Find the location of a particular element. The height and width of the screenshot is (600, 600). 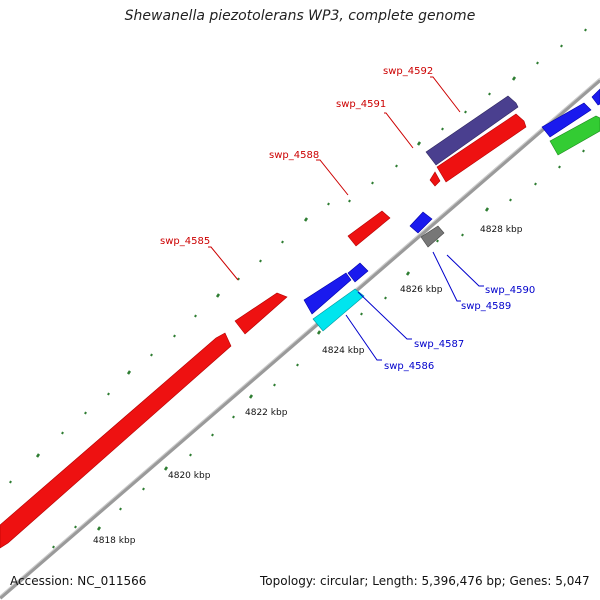

gene-arrow-swp-4585-long is located at coordinates (116, 440).